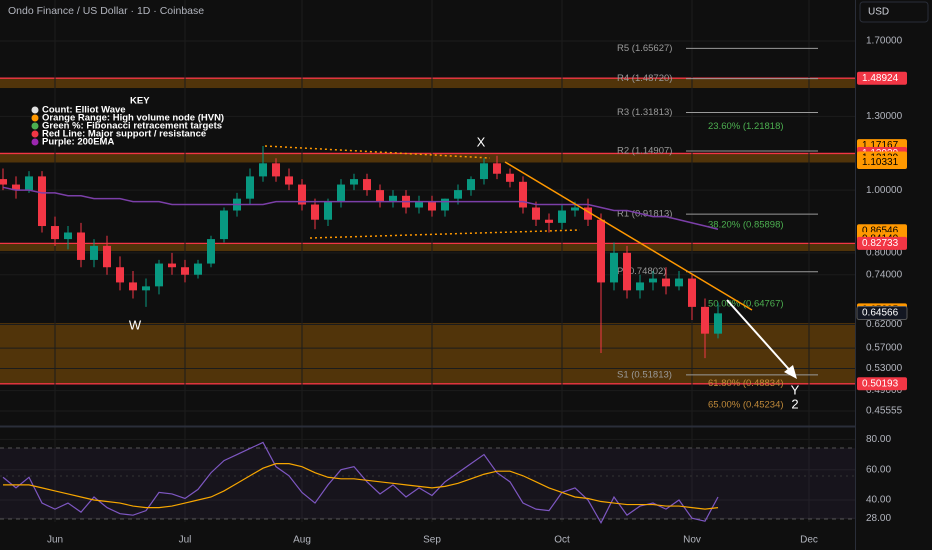 Image resolution: width=932 pixels, height=550 pixels. I want to click on y-tick-label: 0.53000, so click(884, 368).